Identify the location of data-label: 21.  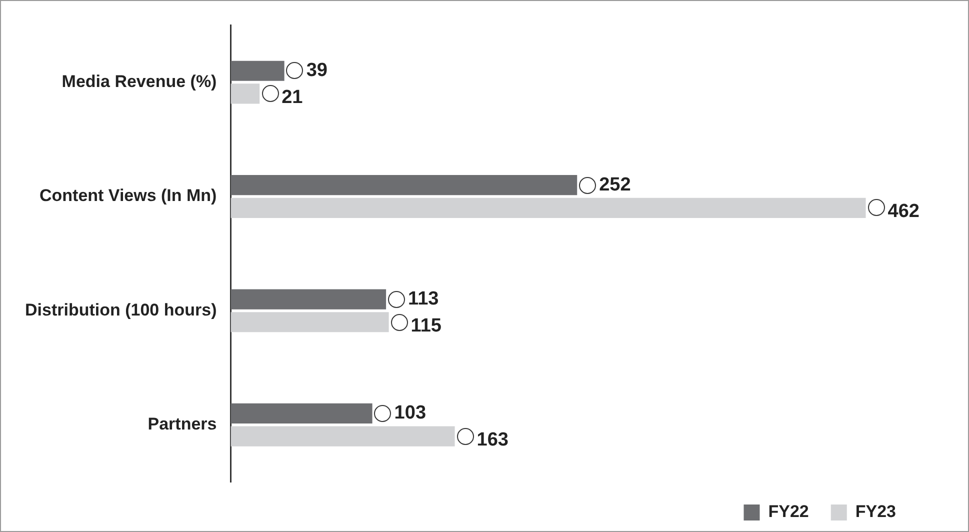
(293, 97).